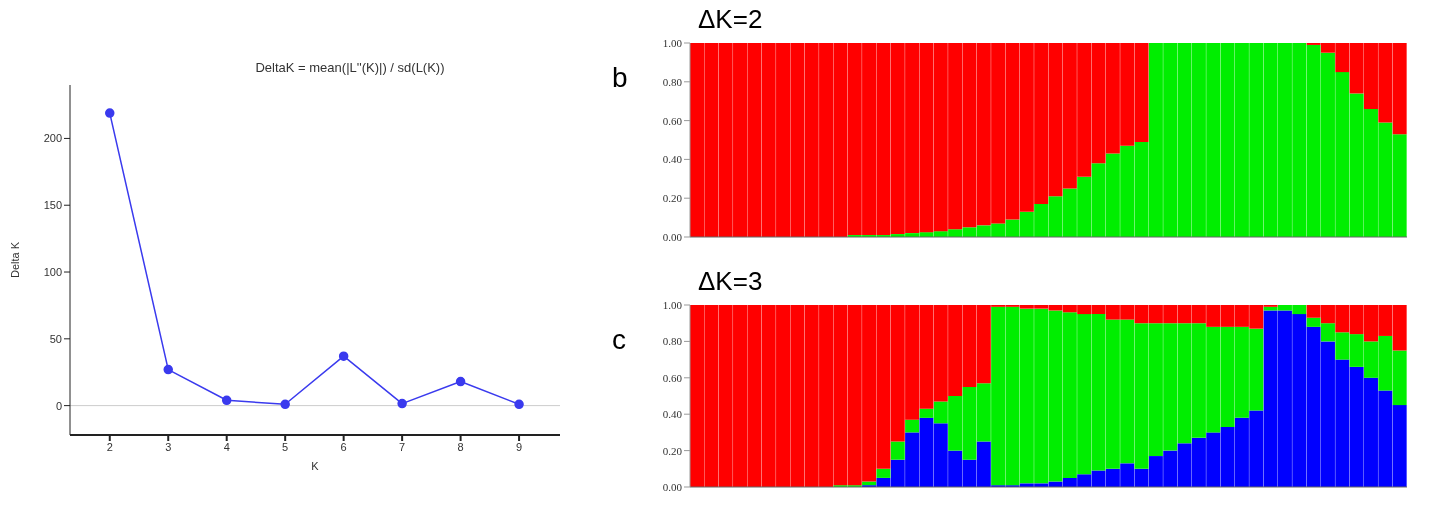  What do you see at coordinates (620, 78) in the screenshot?
I see `text: b` at bounding box center [620, 78].